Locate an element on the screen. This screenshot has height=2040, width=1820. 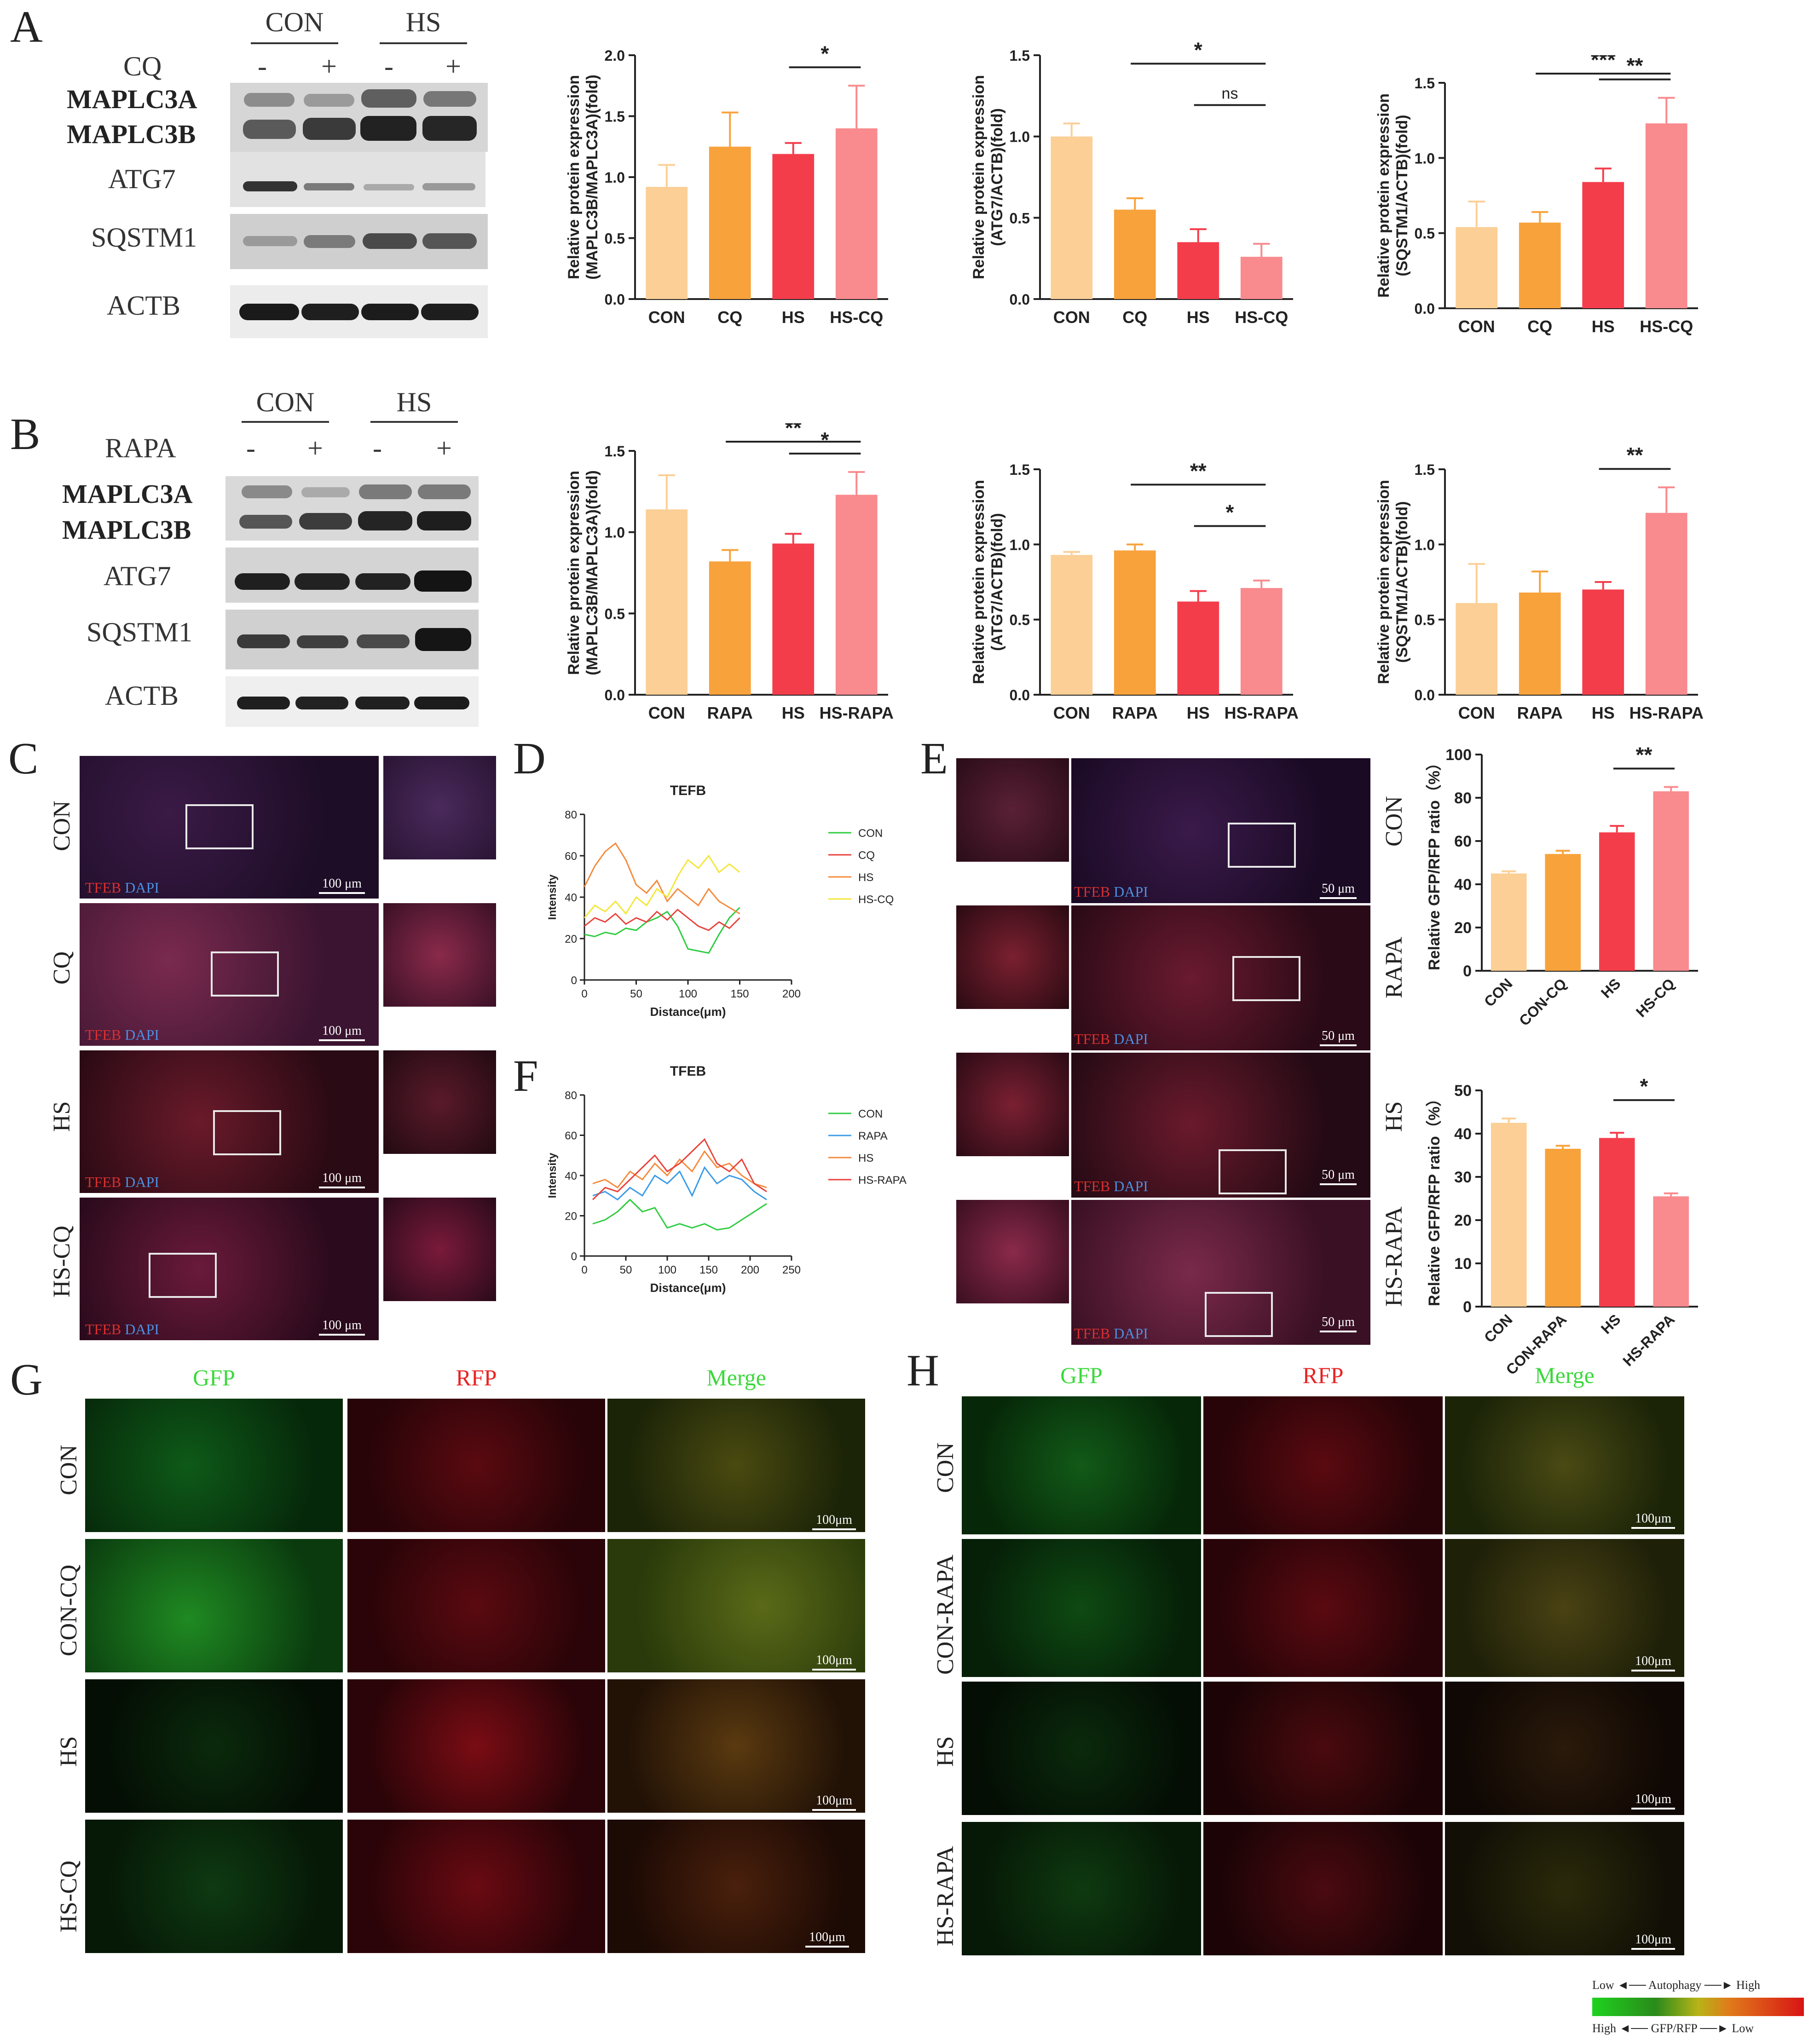
x-tick-label: 150 is located at coordinates (739, 994).